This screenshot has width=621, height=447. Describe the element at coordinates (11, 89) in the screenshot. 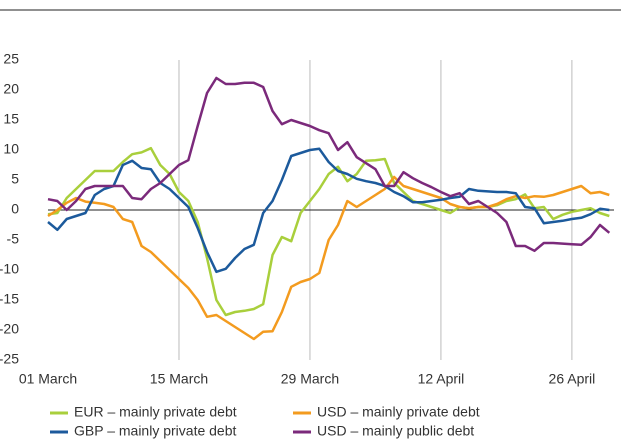

I see `y-tick-label: 20` at that location.